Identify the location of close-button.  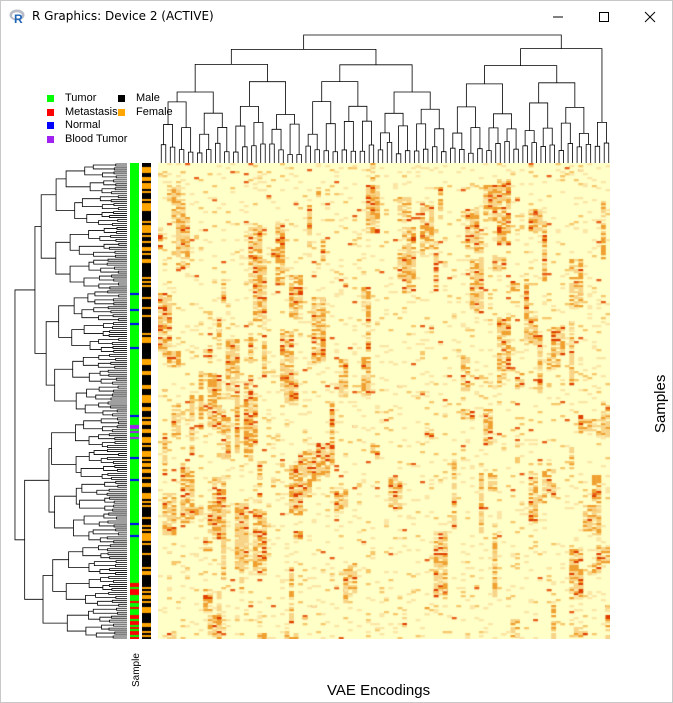
(650, 16).